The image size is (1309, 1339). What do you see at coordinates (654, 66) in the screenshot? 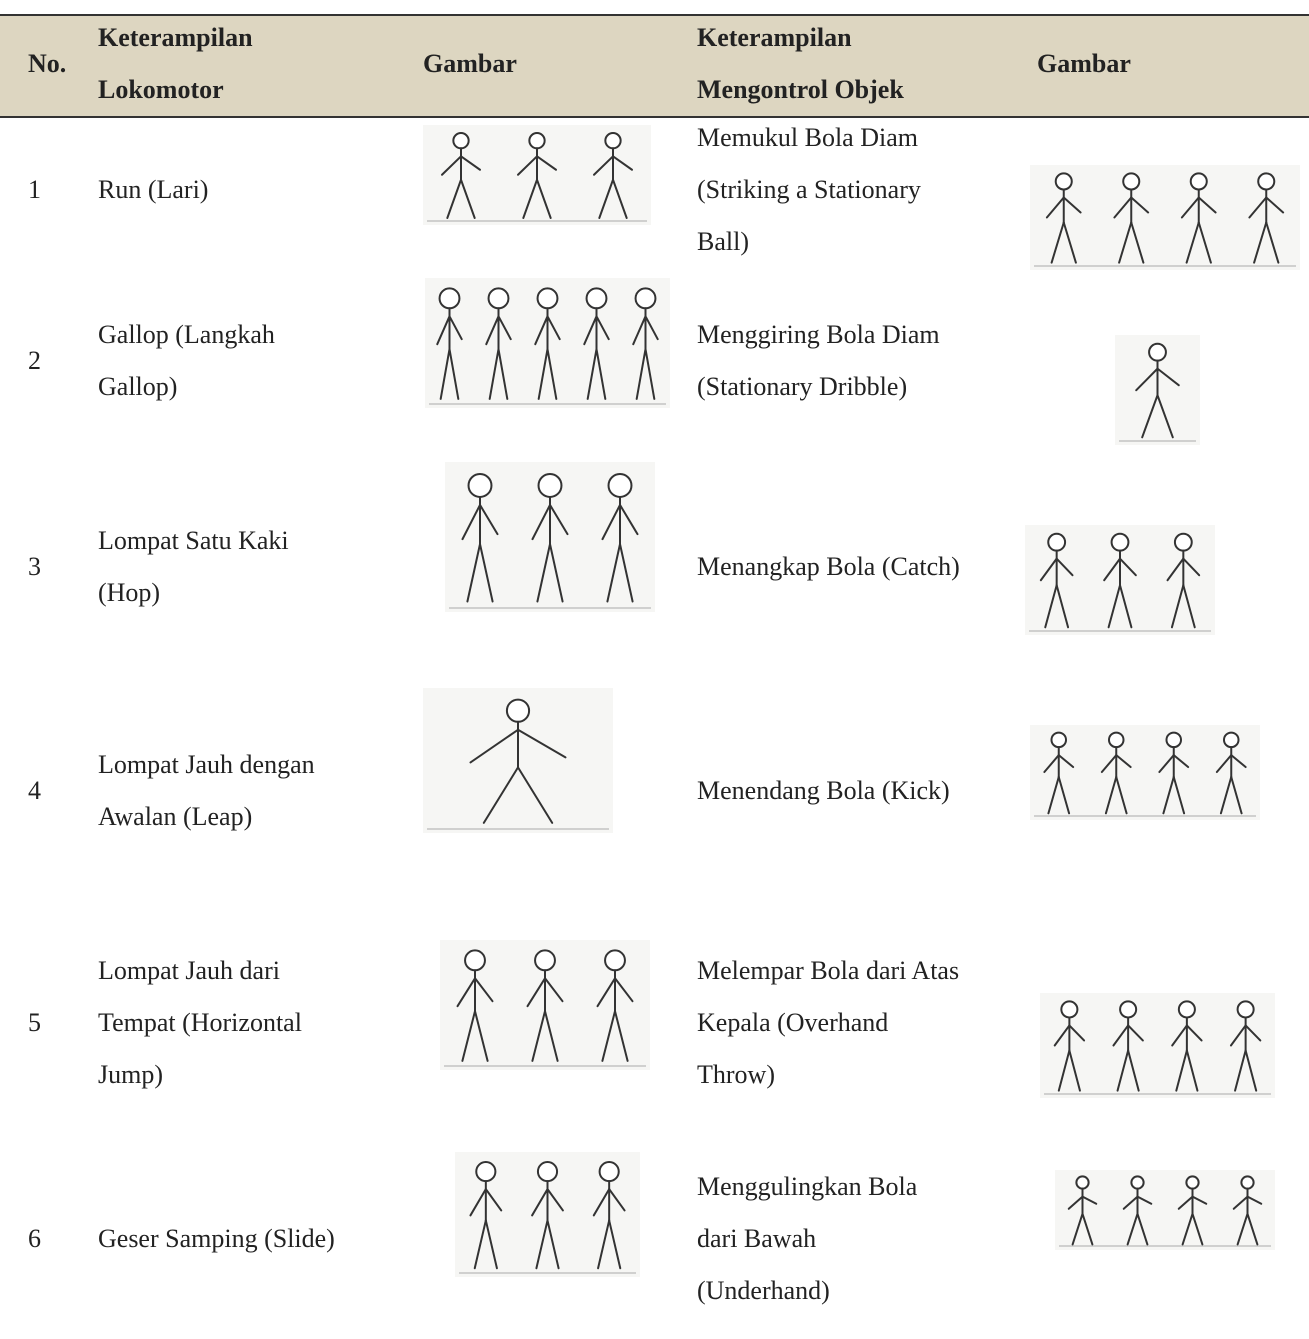
I see `header-band` at bounding box center [654, 66].